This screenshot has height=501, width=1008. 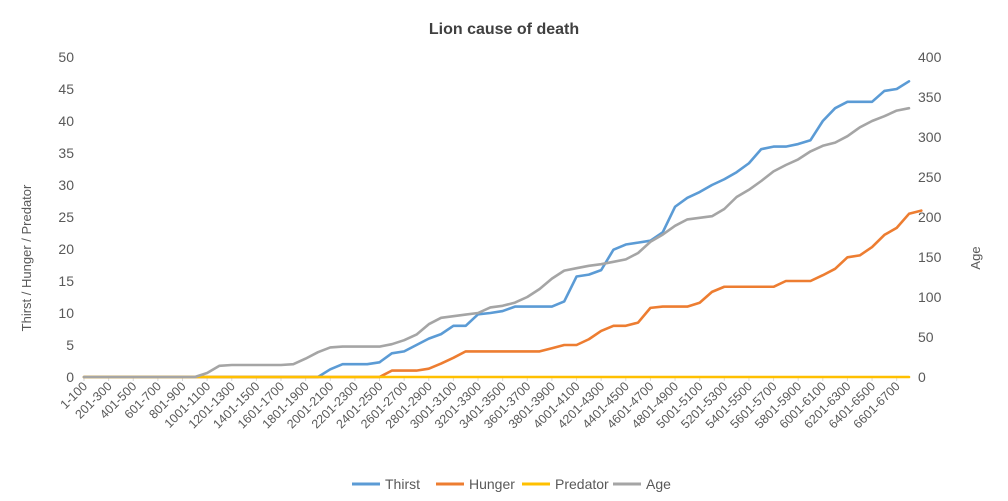 What do you see at coordinates (66, 153) in the screenshot?
I see `y-tick-label: 35` at bounding box center [66, 153].